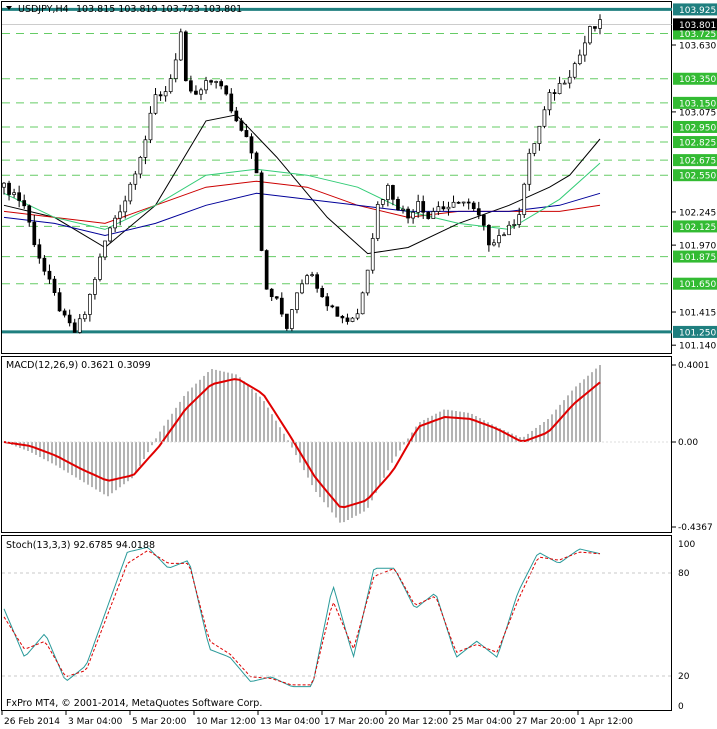 Image resolution: width=717 pixels, height=729 pixels. Describe the element at coordinates (697, 285) in the screenshot. I see `level-label-10: 101.650` at that location.